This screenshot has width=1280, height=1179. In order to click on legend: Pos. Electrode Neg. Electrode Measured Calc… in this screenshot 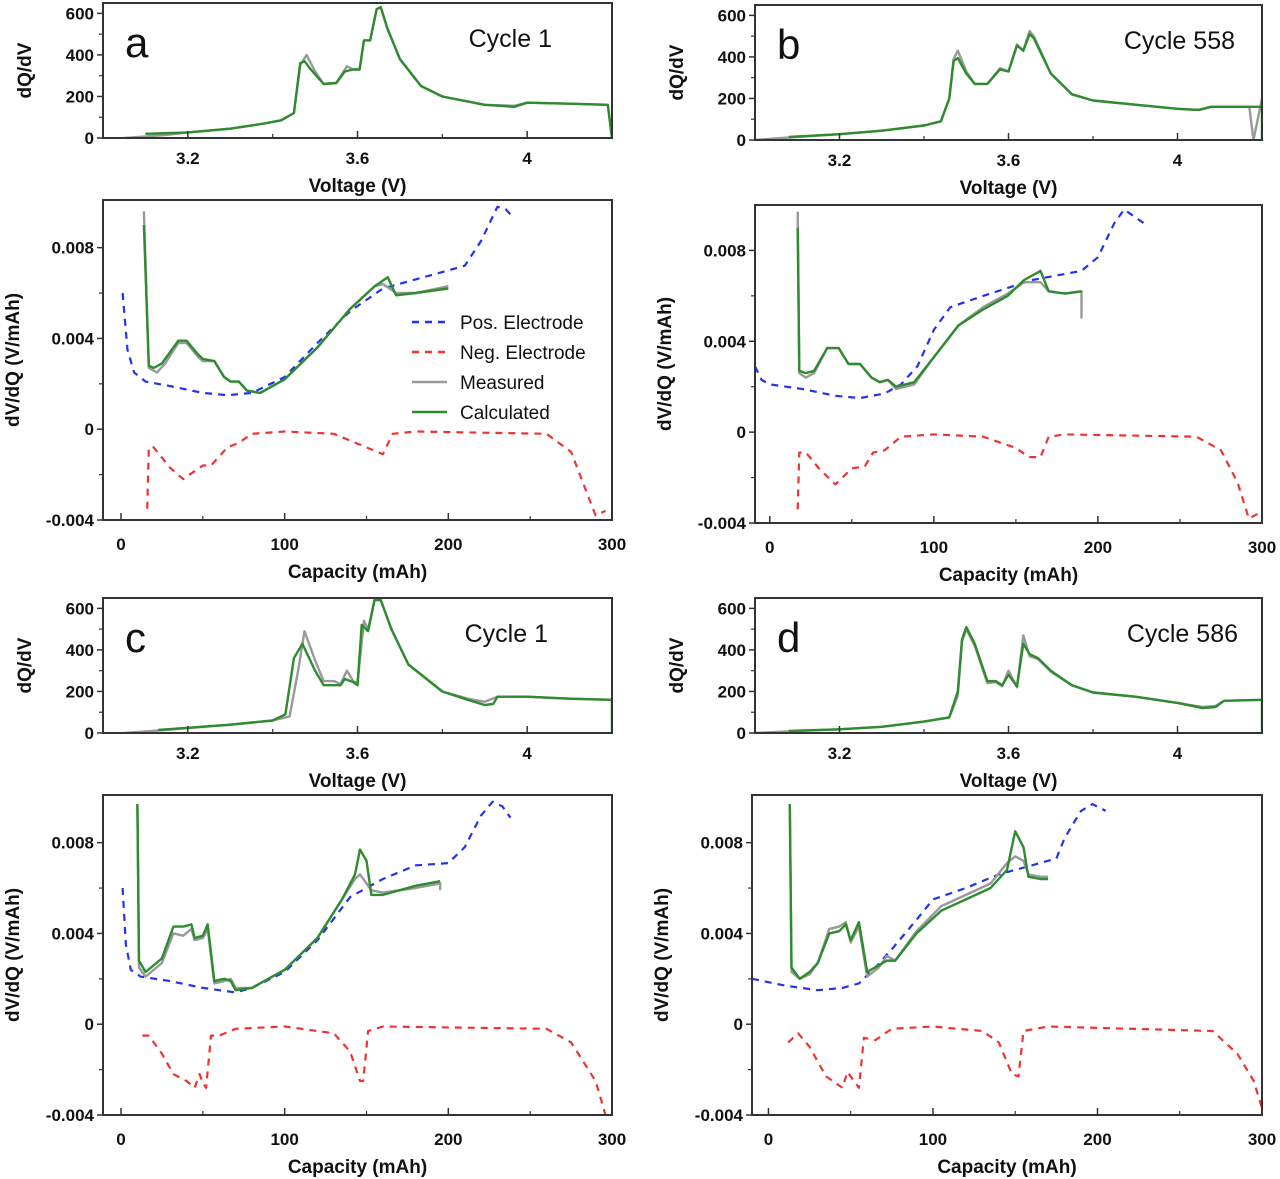, I will do `click(499, 368)`.